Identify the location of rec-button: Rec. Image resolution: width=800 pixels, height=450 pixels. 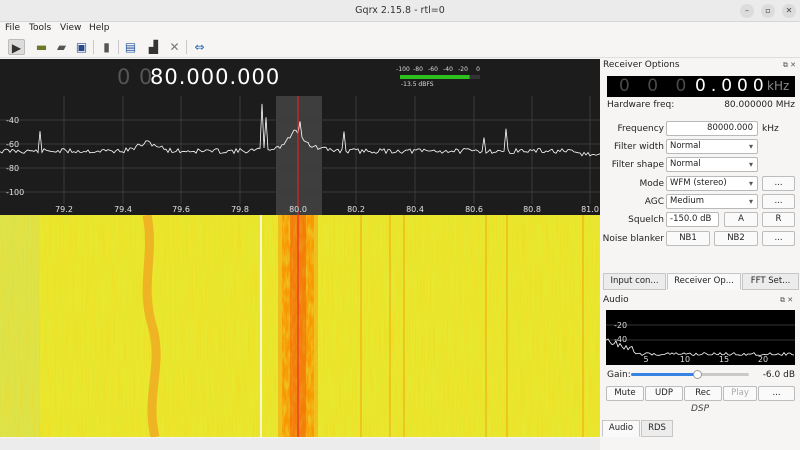
(703, 393).